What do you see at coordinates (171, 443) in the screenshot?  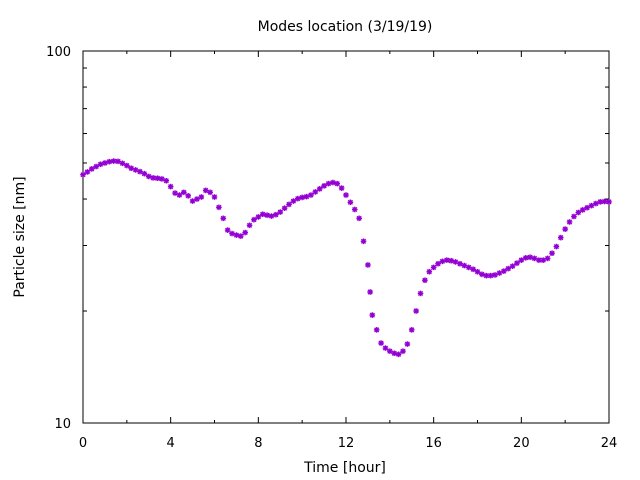 I see `x-tick-label: 4` at bounding box center [171, 443].